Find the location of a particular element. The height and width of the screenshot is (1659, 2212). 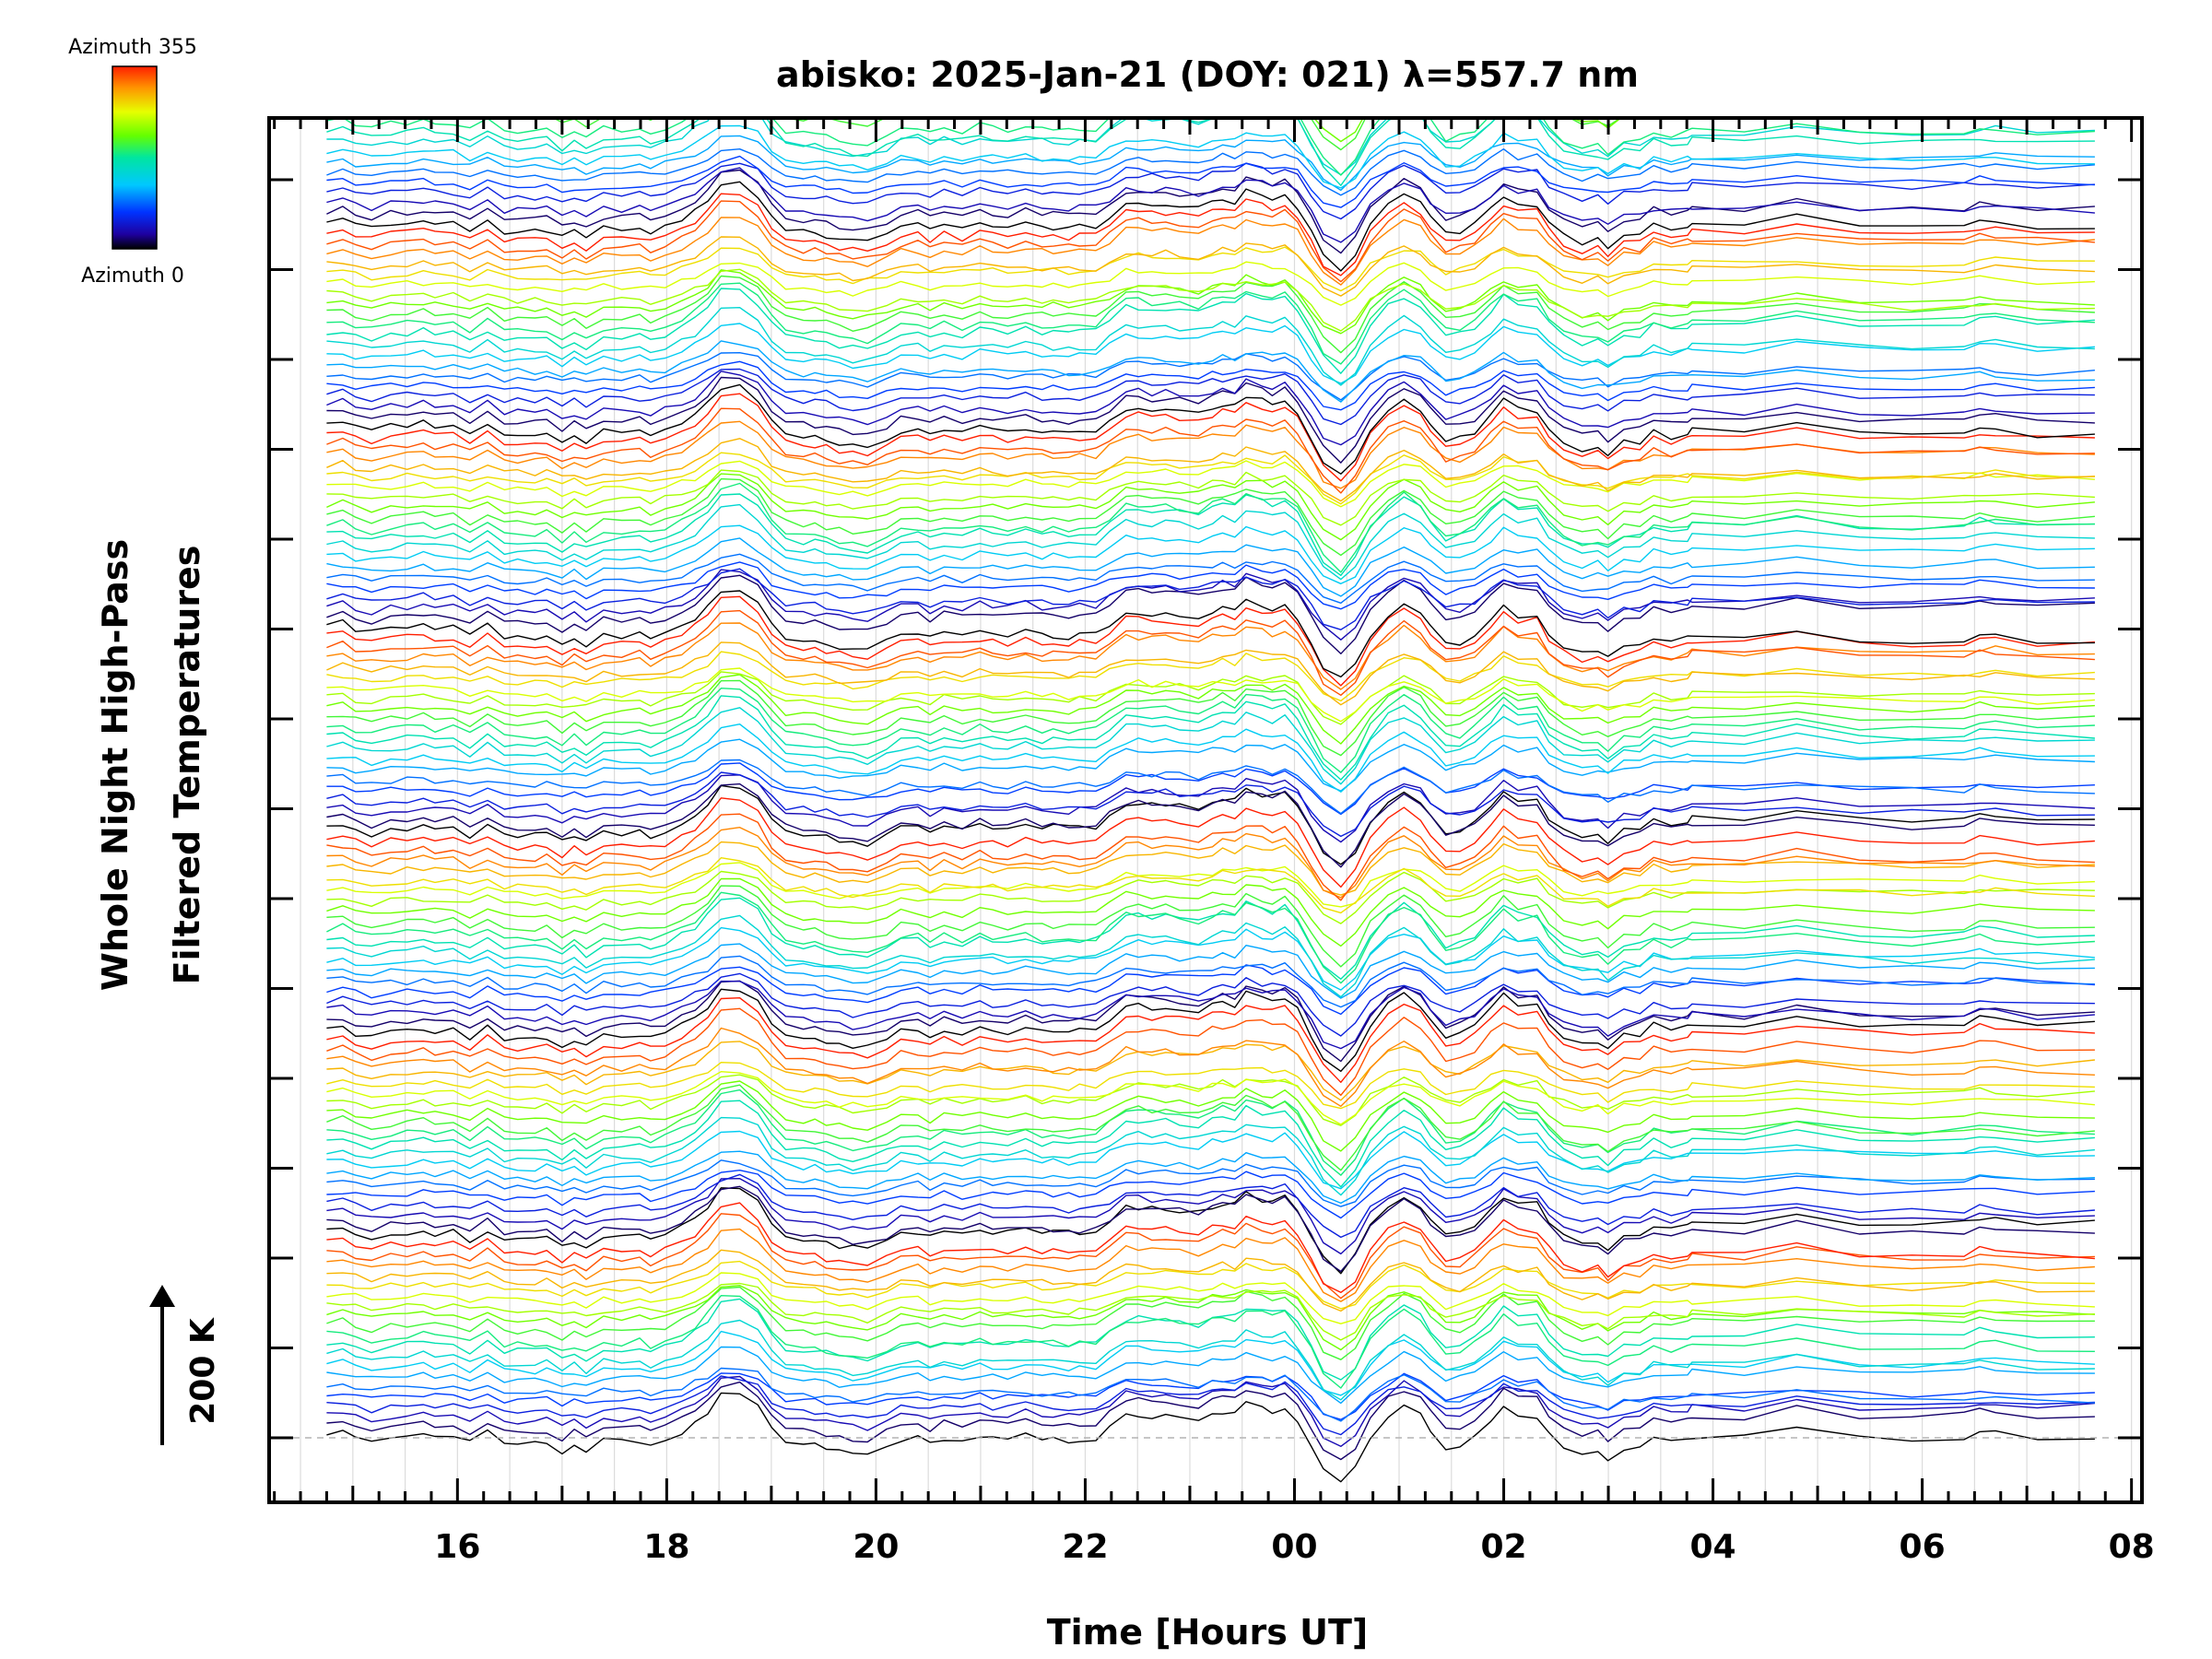

scale-bar-arrow-head is located at coordinates (162, 1296).